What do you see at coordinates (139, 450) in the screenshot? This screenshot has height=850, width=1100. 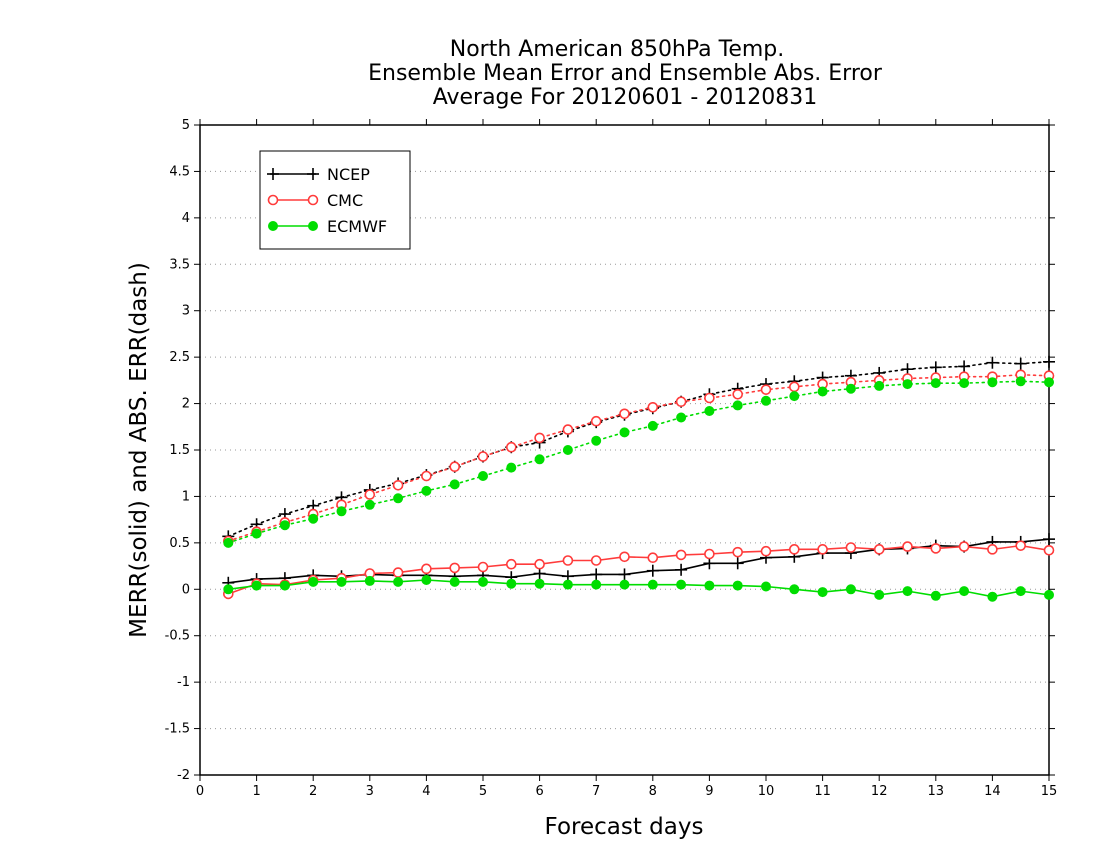 I see `y-axis-label: MERR(solid) and ABS. ERR(dash)` at bounding box center [139, 450].